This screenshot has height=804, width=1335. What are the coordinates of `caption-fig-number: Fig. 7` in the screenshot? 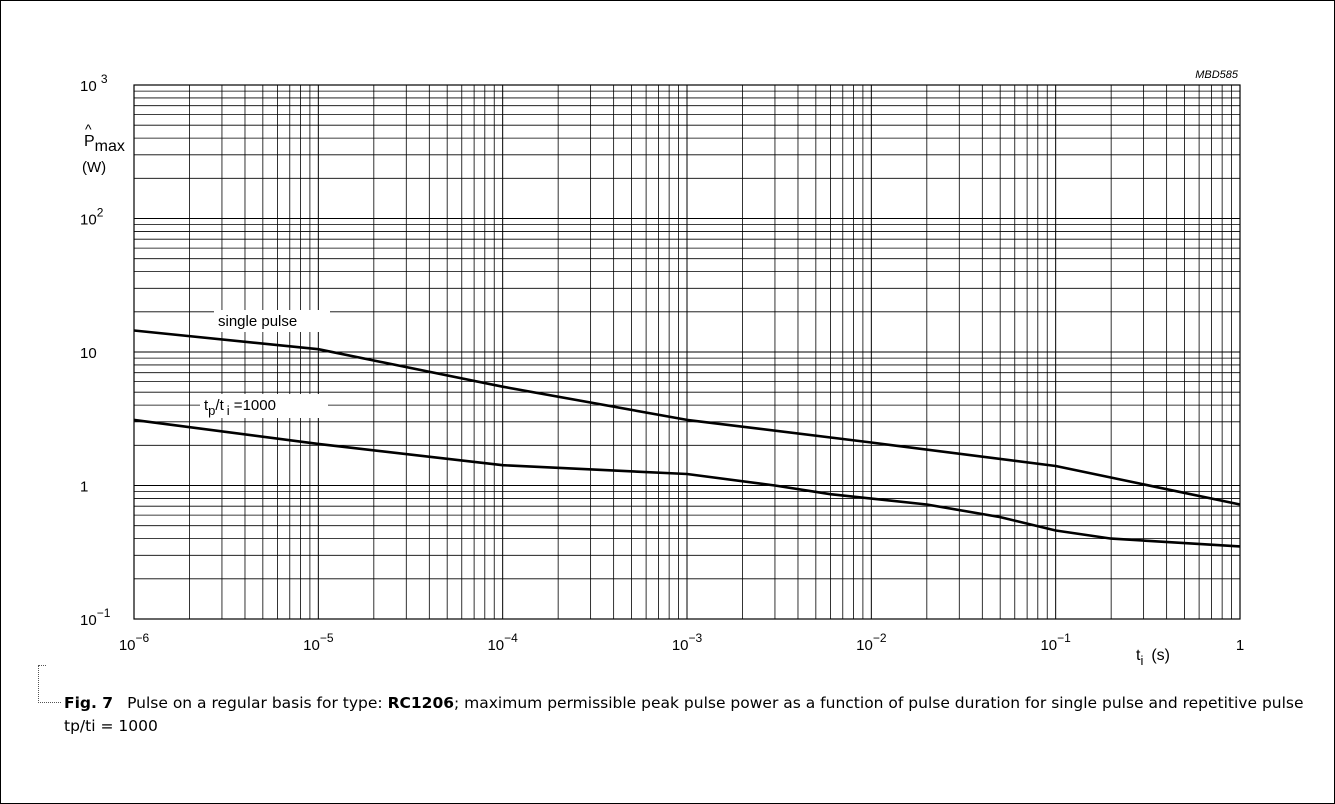 It's located at (89, 703).